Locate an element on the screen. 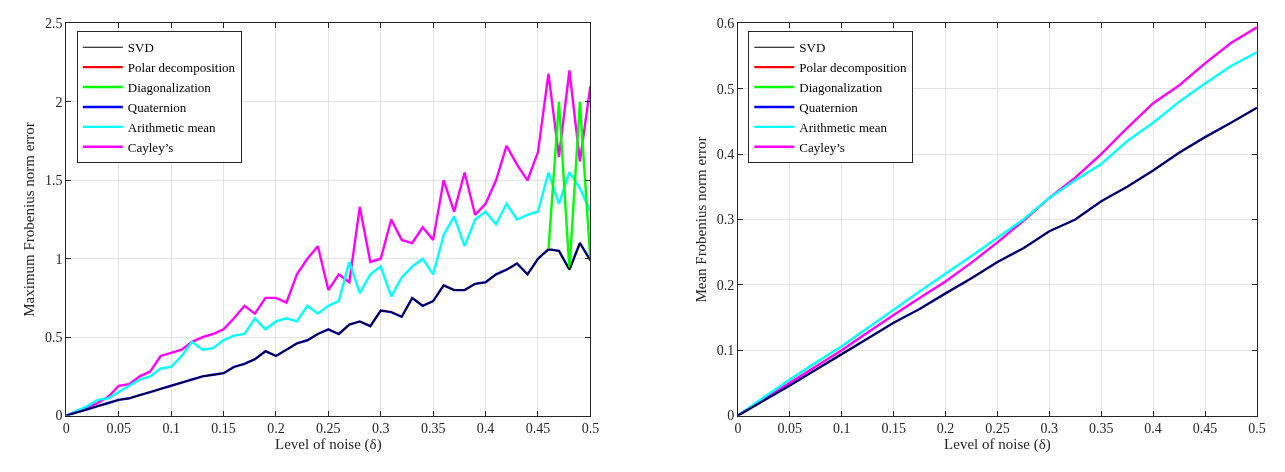 The width and height of the screenshot is (1285, 472). y-axis-title: Mean Frobenius norm error is located at coordinates (700, 219).